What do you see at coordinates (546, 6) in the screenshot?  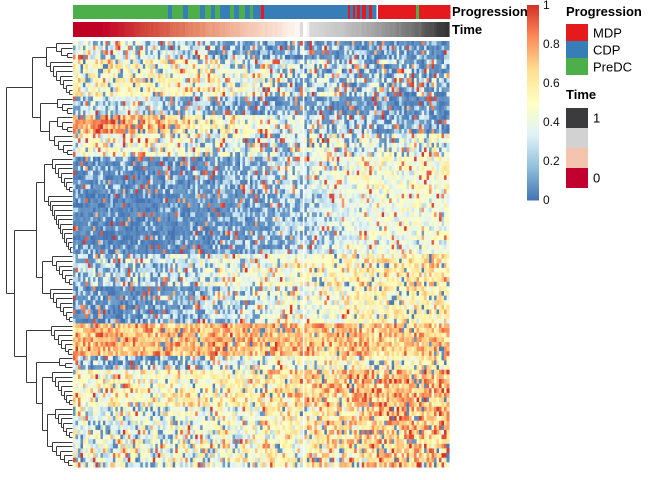 I see `colorbar-tick-label: 1` at bounding box center [546, 6].